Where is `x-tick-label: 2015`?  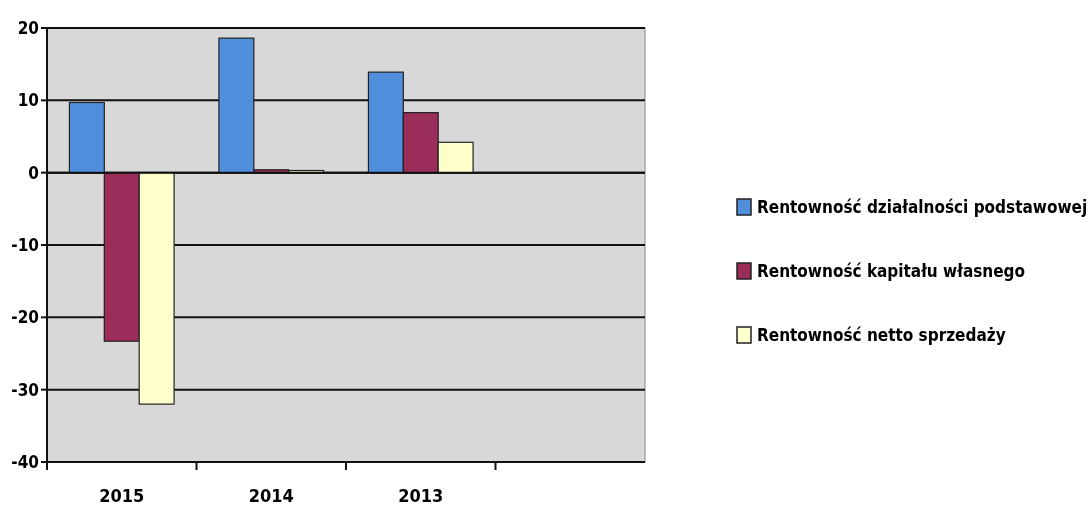 x-tick-label: 2015 is located at coordinates (122, 495).